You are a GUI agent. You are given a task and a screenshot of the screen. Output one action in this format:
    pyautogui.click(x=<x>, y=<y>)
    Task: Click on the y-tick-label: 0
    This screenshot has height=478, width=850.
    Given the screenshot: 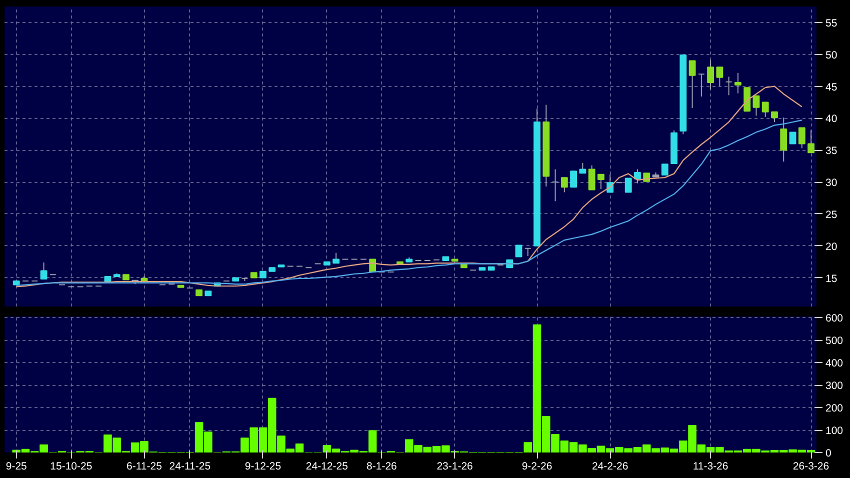 What is the action you would take?
    pyautogui.click(x=829, y=454)
    